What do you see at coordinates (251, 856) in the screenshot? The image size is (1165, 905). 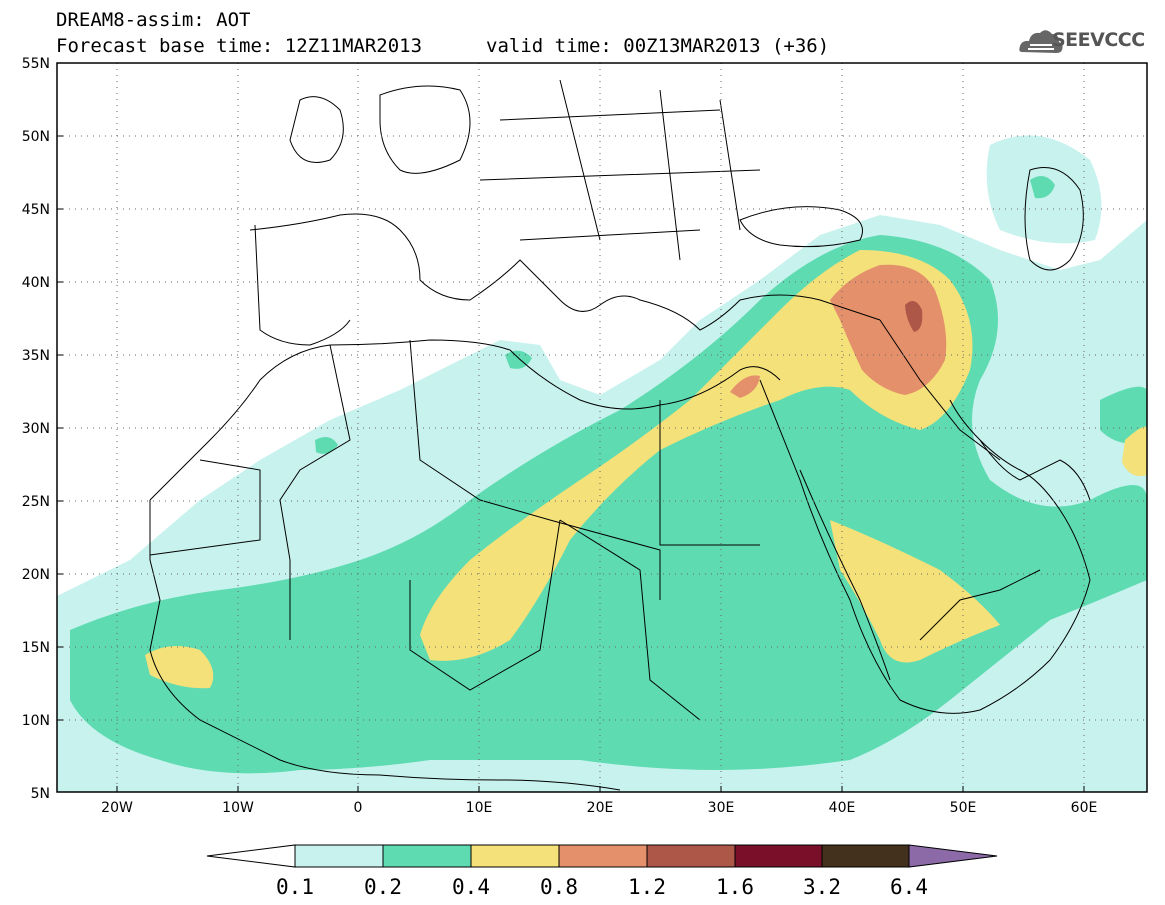 I see `colorbar-low-arrow` at bounding box center [251, 856].